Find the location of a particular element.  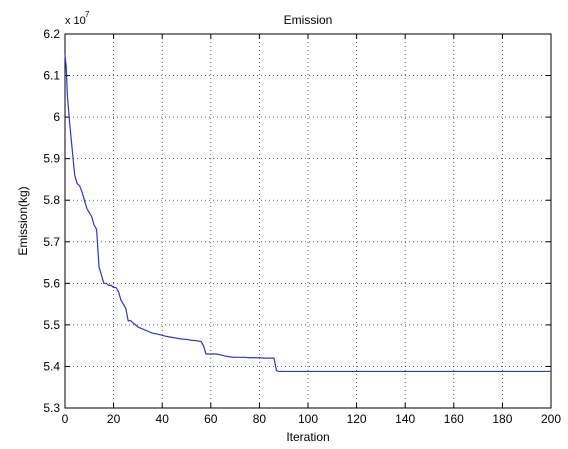

y-tick-label: 6 is located at coordinates (56, 117).